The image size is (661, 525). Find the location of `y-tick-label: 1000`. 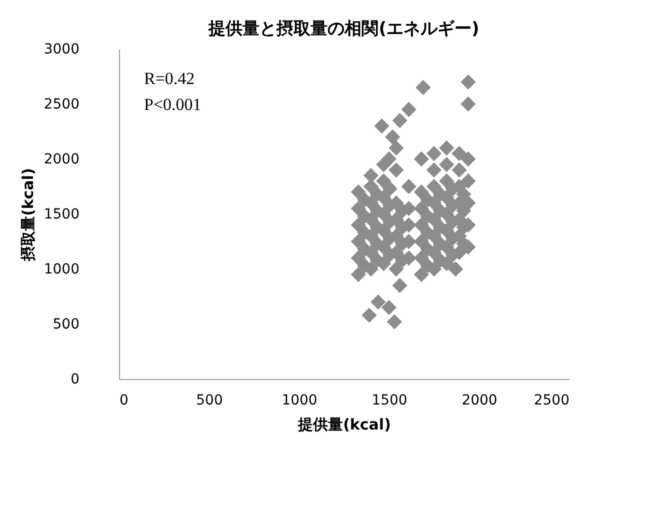

y-tick-label: 1000 is located at coordinates (62, 270).